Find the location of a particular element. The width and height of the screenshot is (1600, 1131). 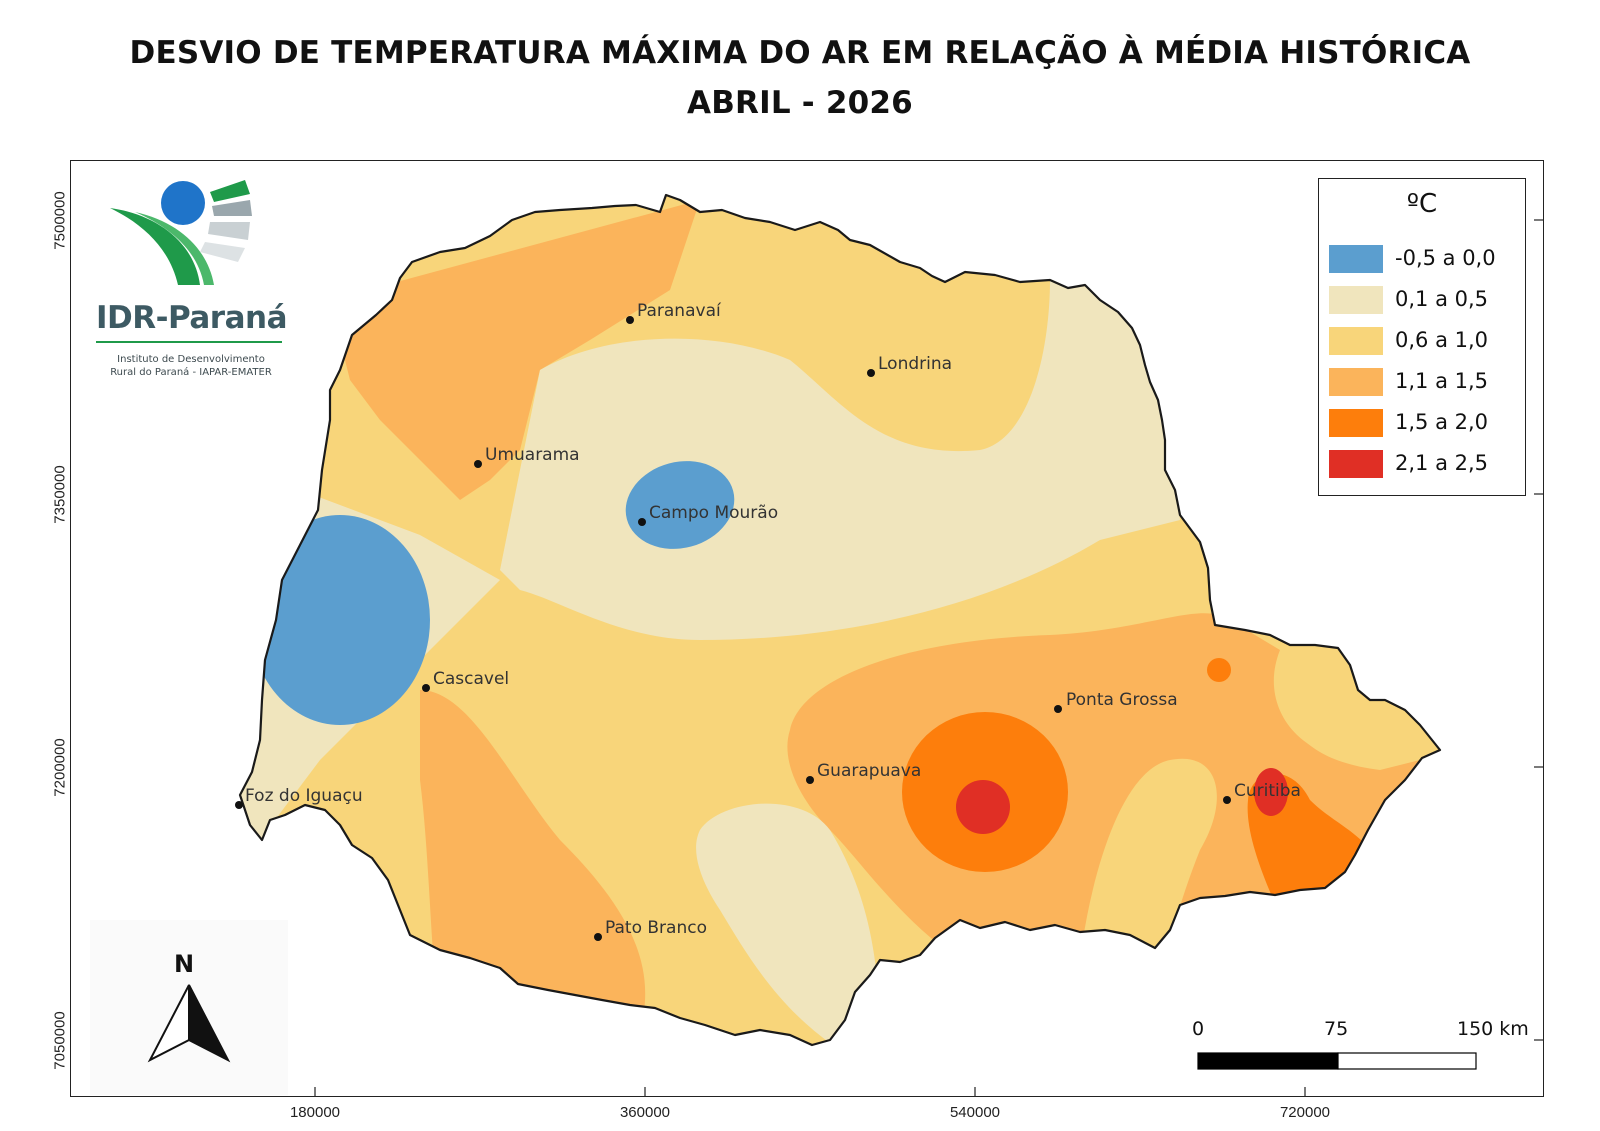

zone-northwest is located at coordinates (515, 350).